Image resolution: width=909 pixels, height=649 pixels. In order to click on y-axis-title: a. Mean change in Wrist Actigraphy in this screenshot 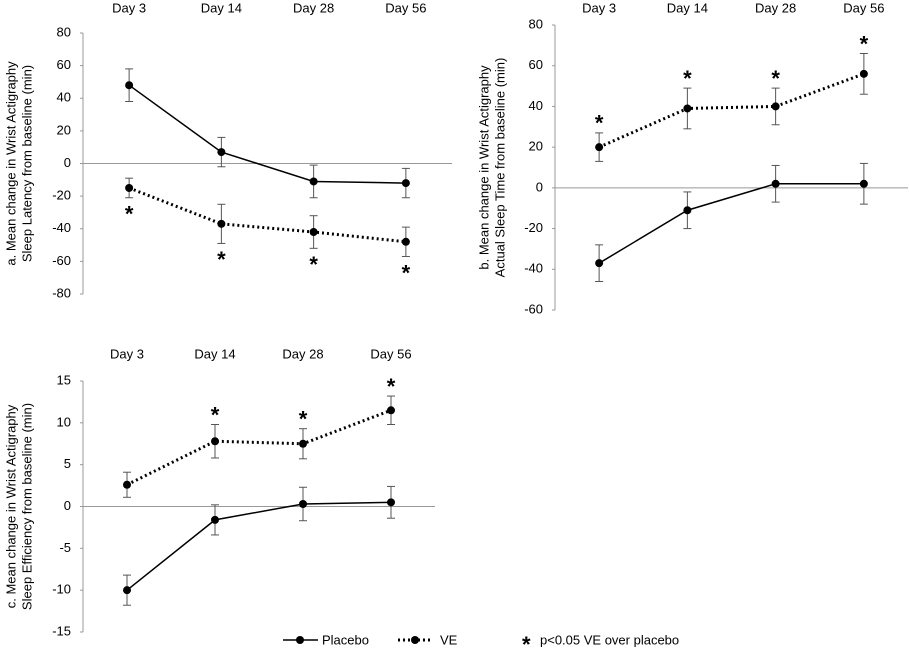, I will do `click(10, 163)`.